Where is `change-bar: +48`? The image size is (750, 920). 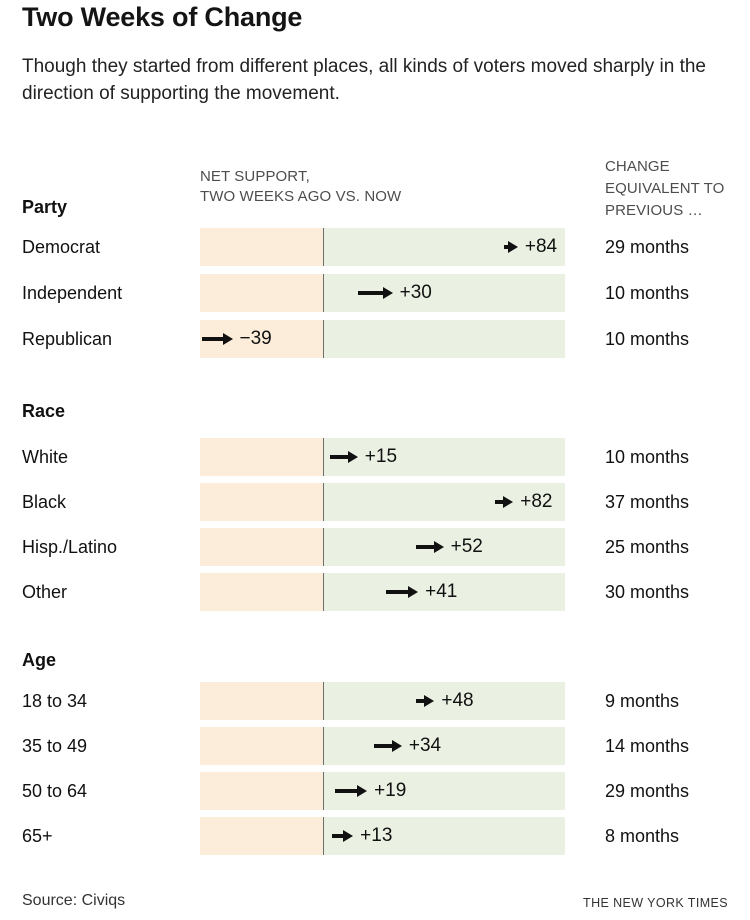 change-bar: +48 is located at coordinates (382, 701).